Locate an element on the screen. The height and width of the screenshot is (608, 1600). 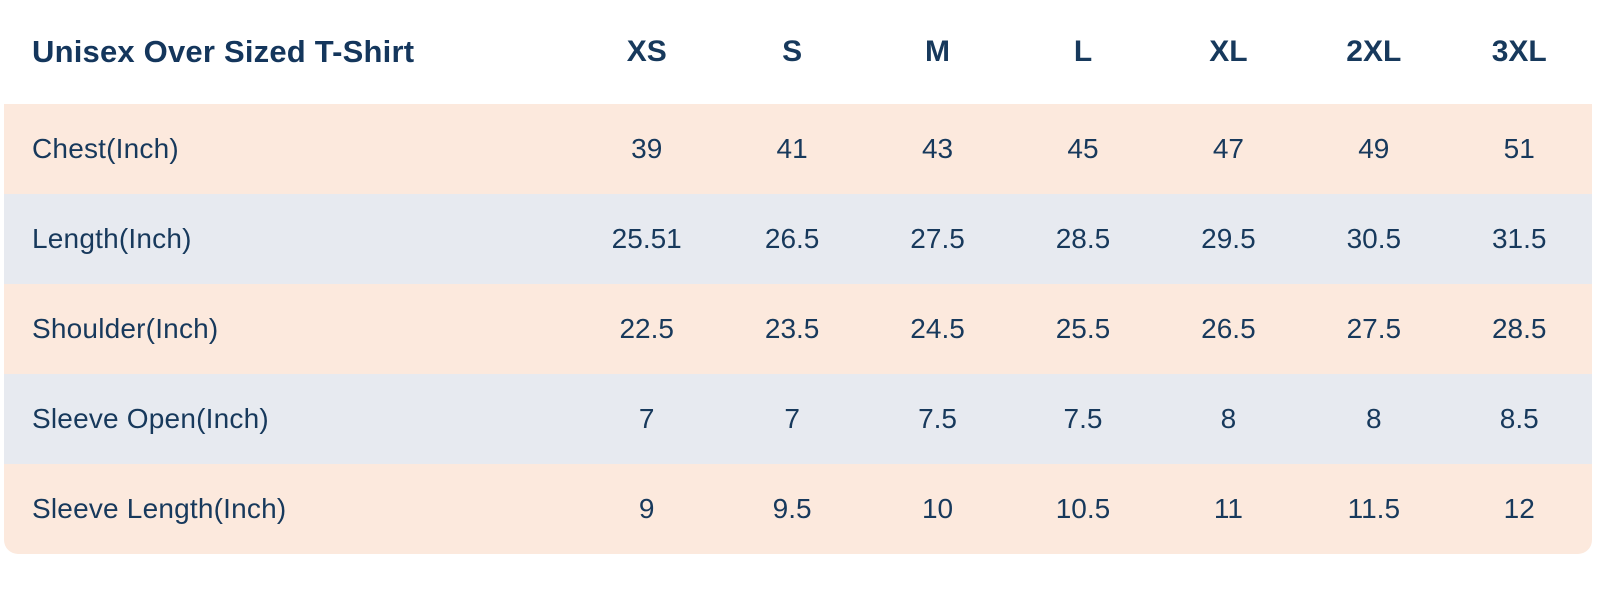
cell-value: 22.5 is located at coordinates (646, 328).